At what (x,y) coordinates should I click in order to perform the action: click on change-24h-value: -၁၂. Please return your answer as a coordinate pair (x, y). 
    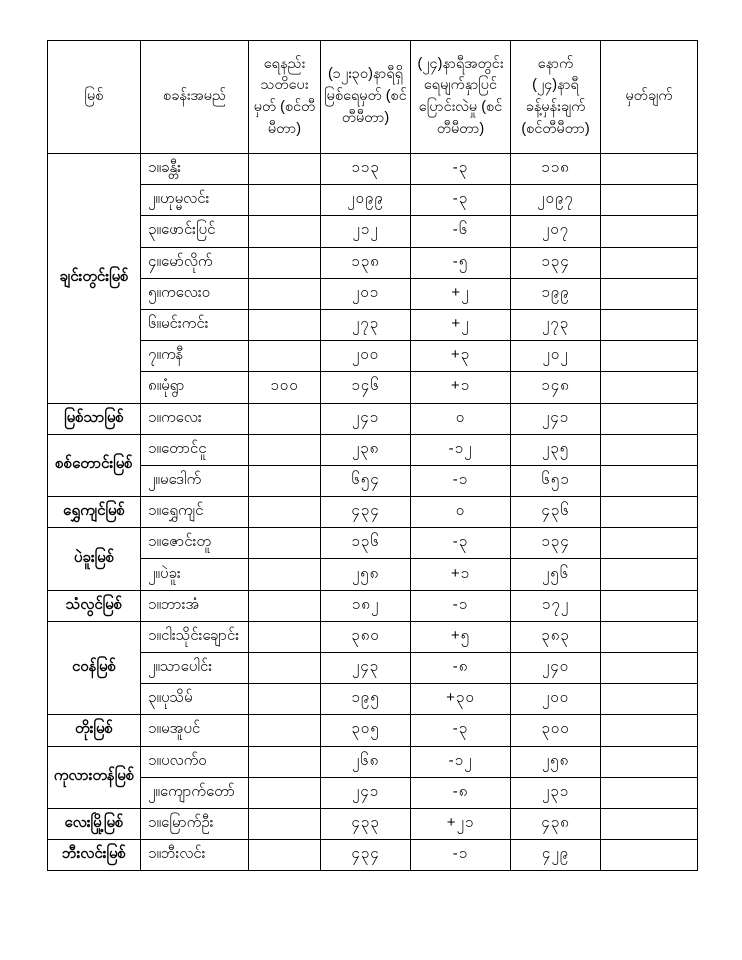
    Looking at the image, I should click on (460, 761).